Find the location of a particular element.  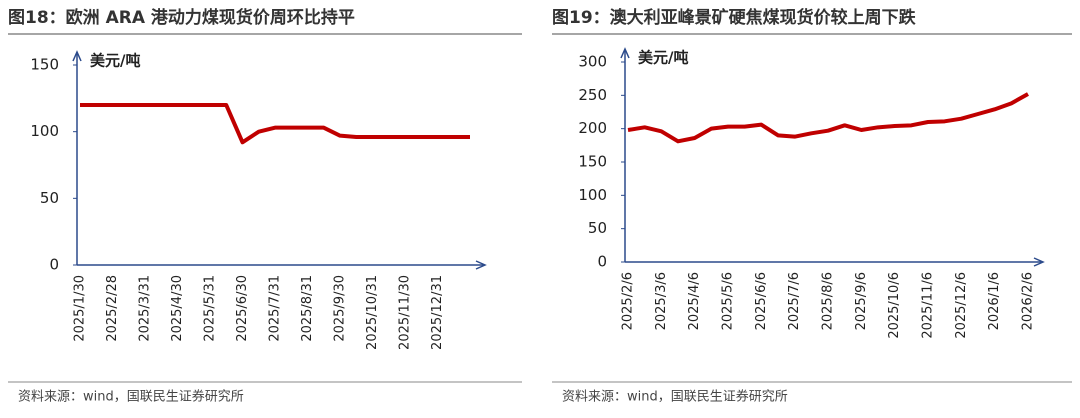

x-tick-label: 2025/6/6 is located at coordinates (761, 301).